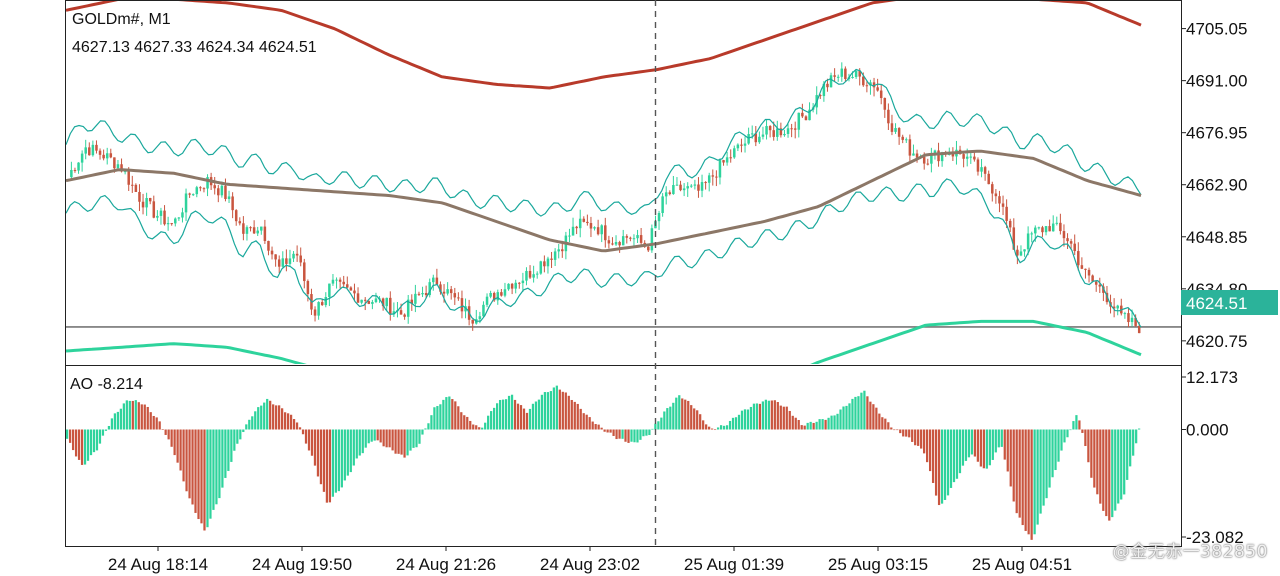 The width and height of the screenshot is (1280, 576). What do you see at coordinates (1216, 81) in the screenshot?
I see `y-tick-label: 4691.00` at bounding box center [1216, 81].